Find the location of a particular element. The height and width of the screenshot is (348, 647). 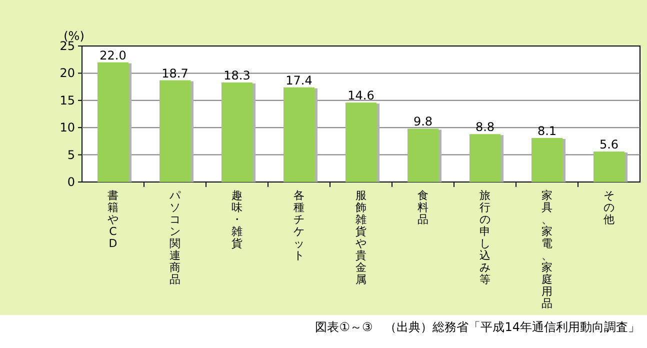

x-tick-label: パソコン関連商品 is located at coordinates (175, 237).